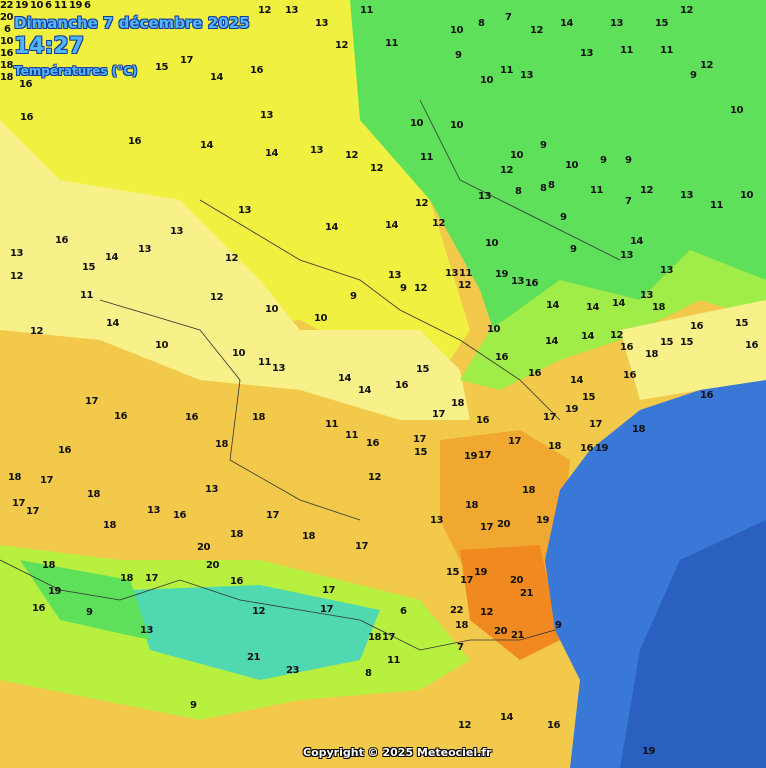 The image size is (766, 768). I want to click on deep-sea, so click(693, 644).